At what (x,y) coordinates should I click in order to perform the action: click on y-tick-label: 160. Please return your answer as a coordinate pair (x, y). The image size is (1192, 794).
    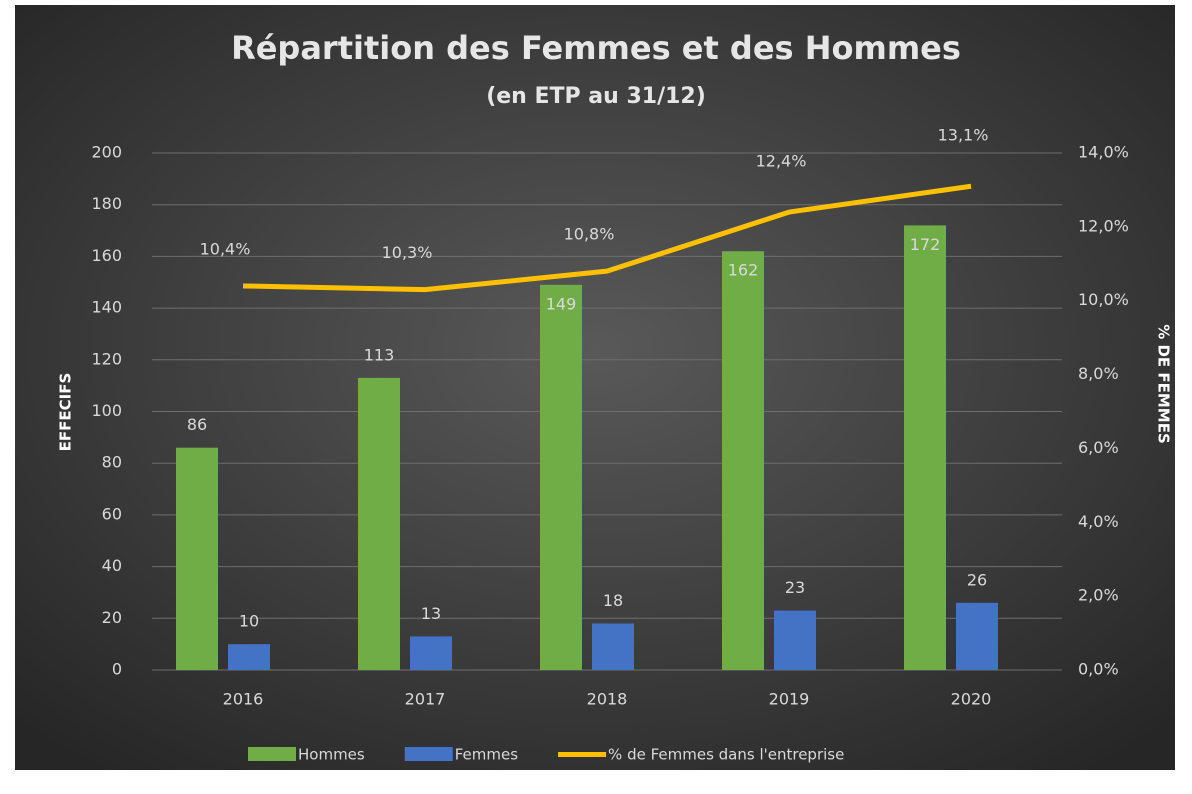
    Looking at the image, I should click on (106, 255).